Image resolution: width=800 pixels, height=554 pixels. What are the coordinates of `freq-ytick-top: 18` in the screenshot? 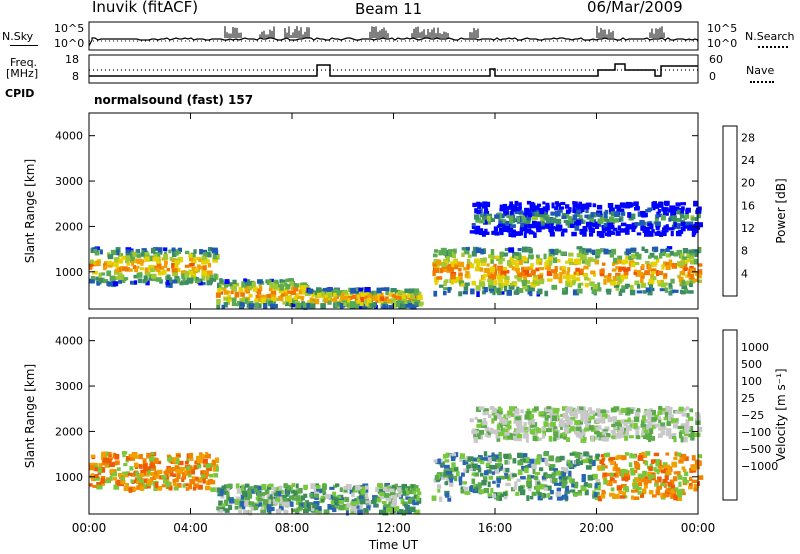 It's located at (72, 59).